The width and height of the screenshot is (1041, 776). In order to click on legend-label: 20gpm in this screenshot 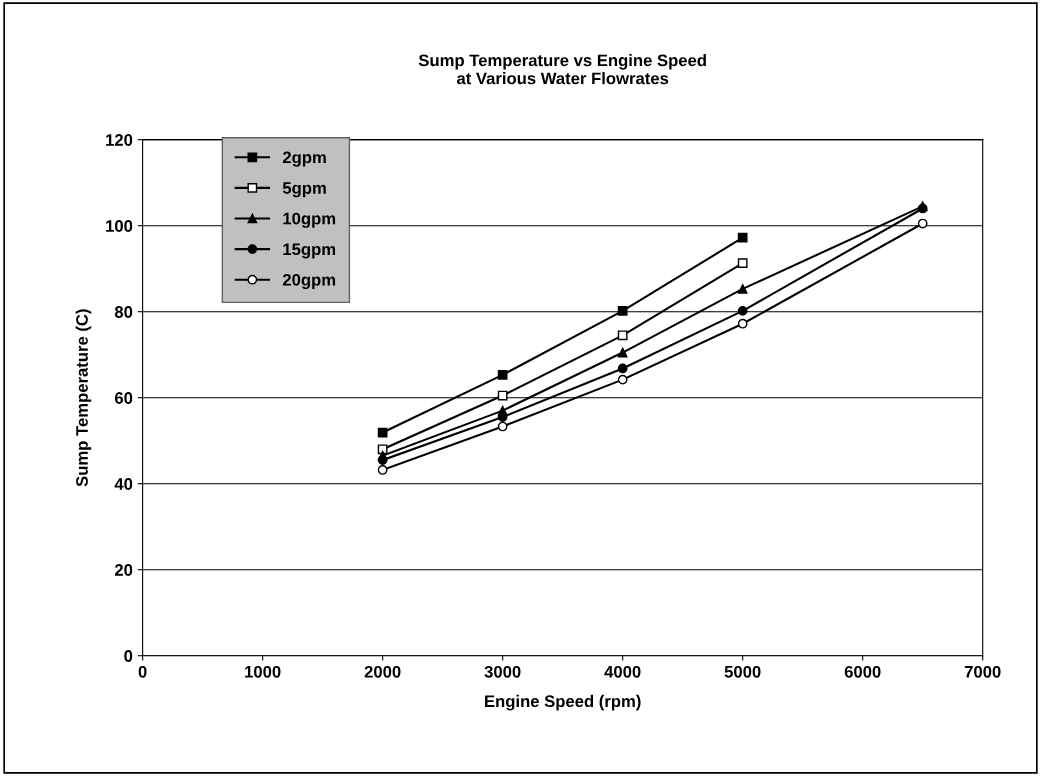, I will do `click(309, 281)`.